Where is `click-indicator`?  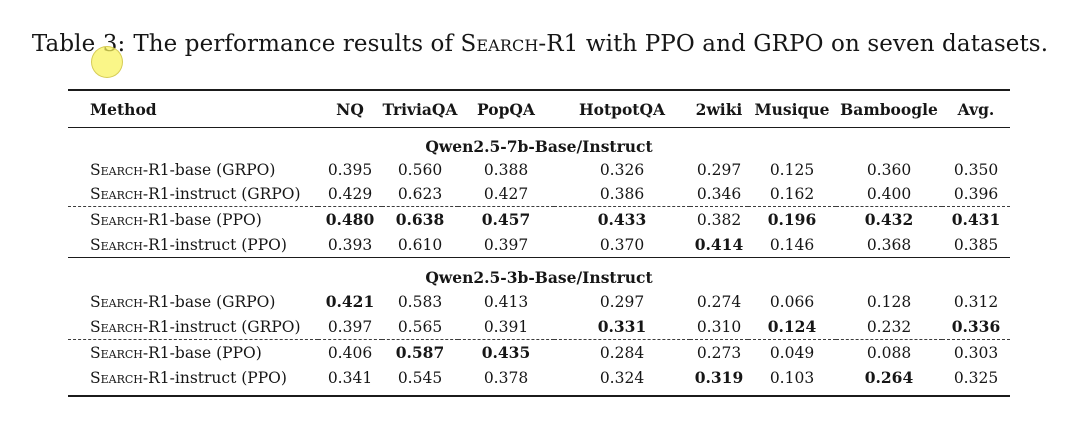 click-indicator is located at coordinates (107, 62).